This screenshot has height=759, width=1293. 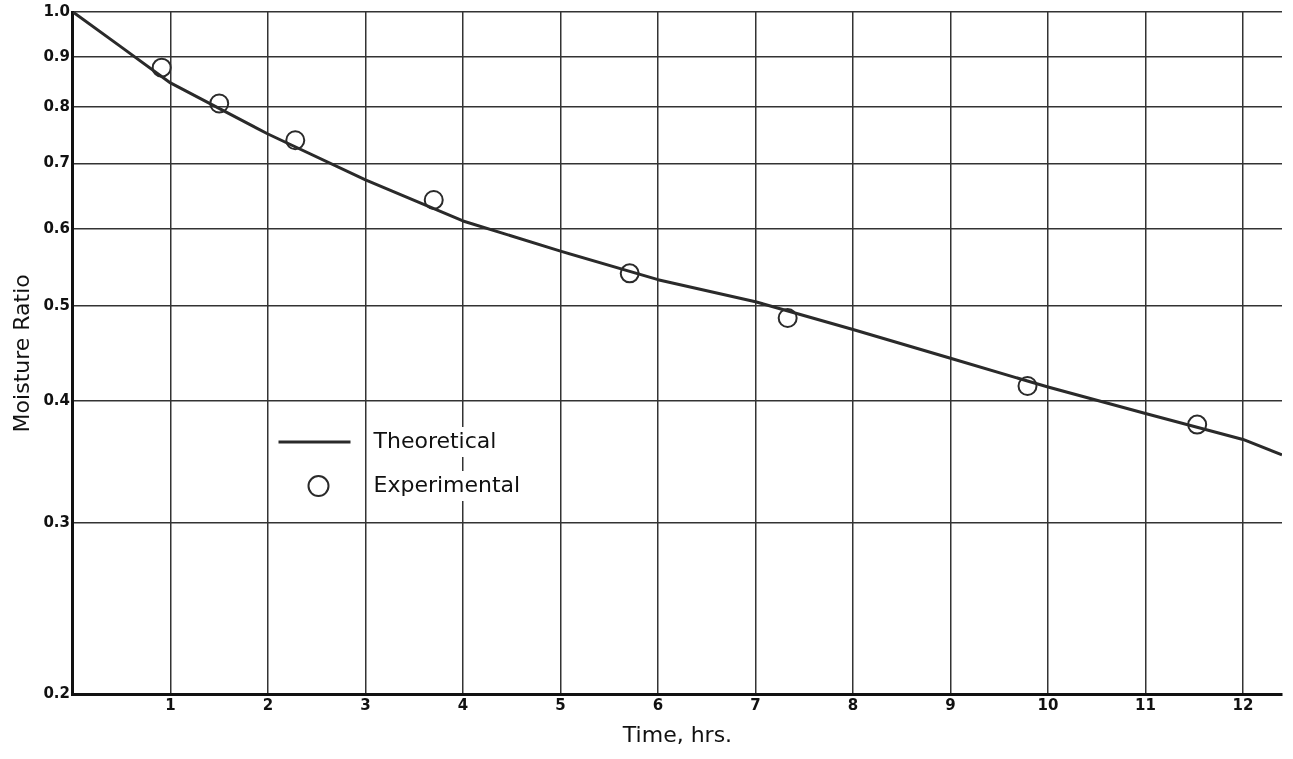 What do you see at coordinates (1145, 705) in the screenshot?
I see `x-tick-label: 11` at bounding box center [1145, 705].